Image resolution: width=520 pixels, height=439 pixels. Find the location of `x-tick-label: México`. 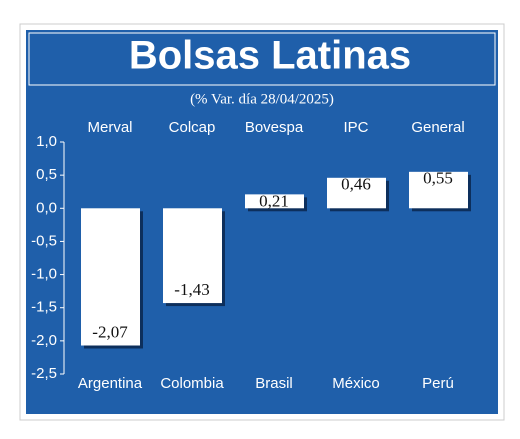

x-tick-label: México is located at coordinates (356, 383).